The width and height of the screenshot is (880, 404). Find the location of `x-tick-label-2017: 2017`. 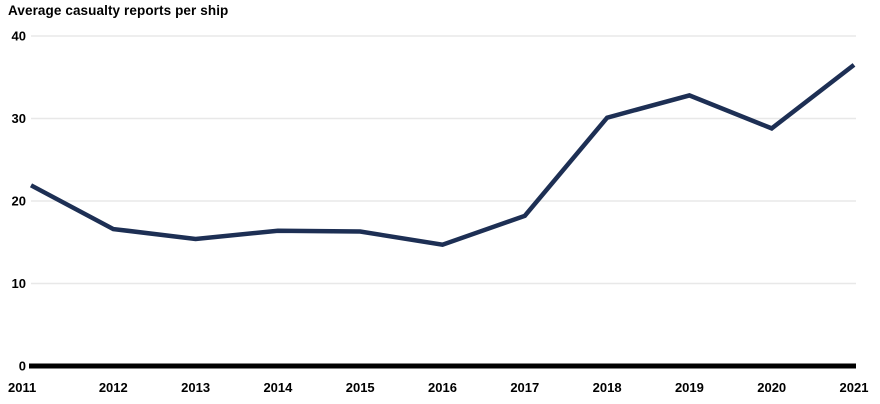

x-tick-label-2017: 2017 is located at coordinates (524, 387).